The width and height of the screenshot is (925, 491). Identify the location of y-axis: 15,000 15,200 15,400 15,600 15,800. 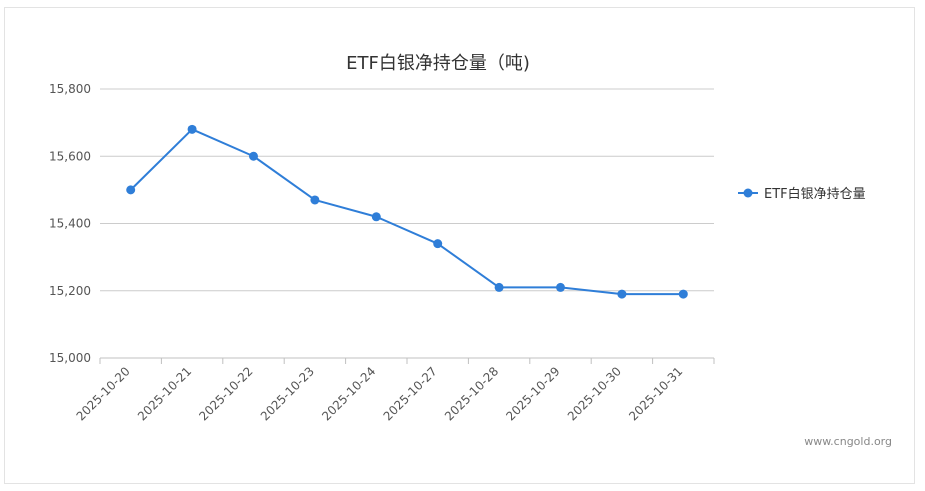
(70, 223).